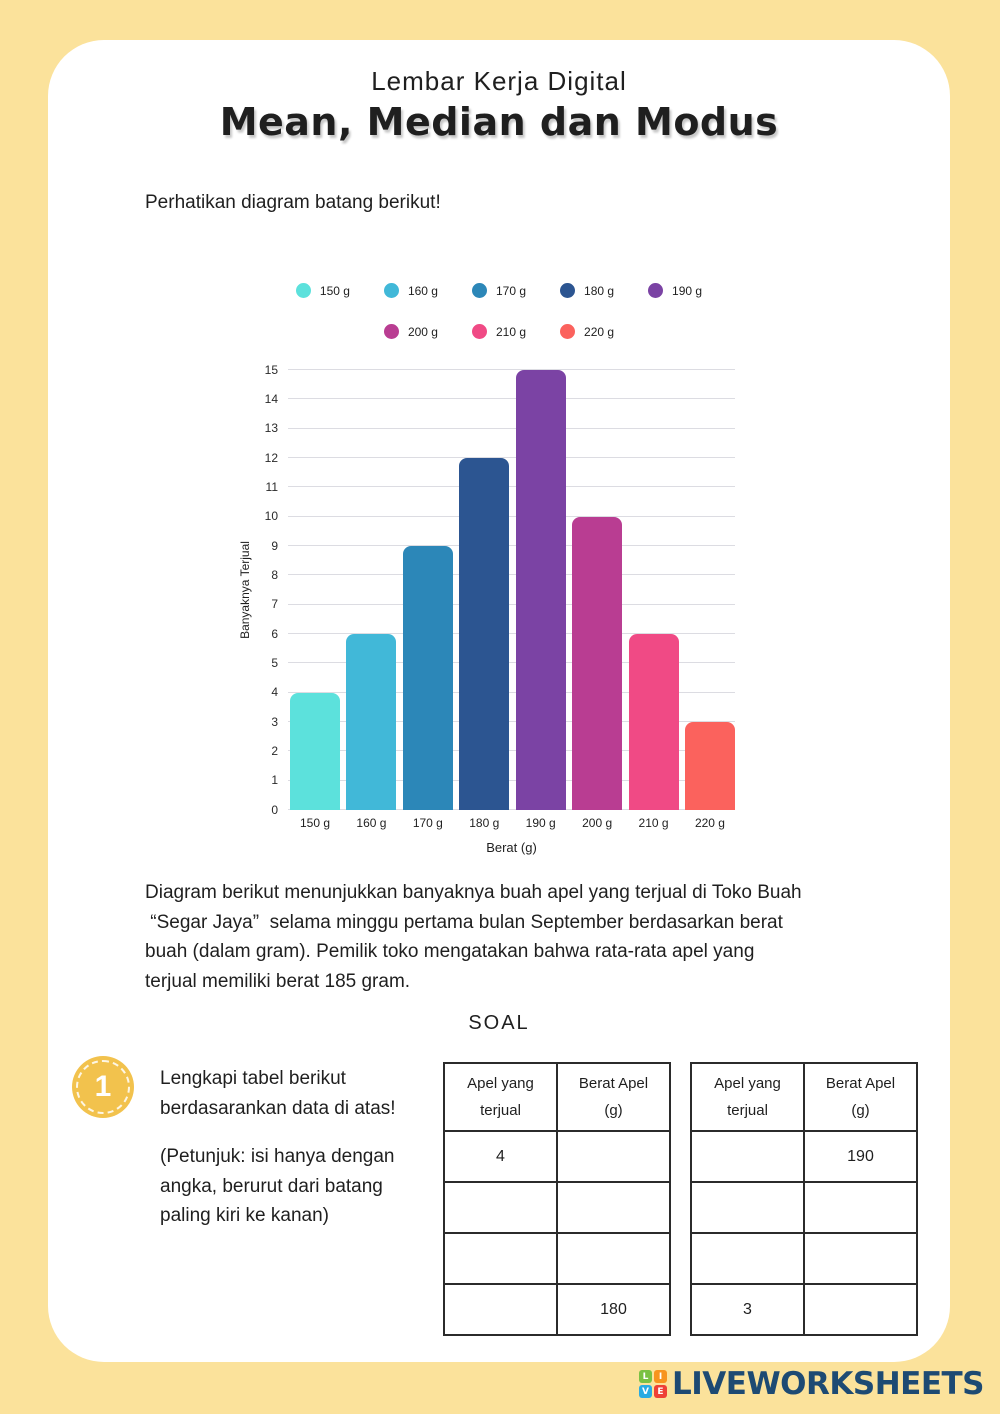  What do you see at coordinates (274, 809) in the screenshot?
I see `y-tick-label: 0` at bounding box center [274, 809].